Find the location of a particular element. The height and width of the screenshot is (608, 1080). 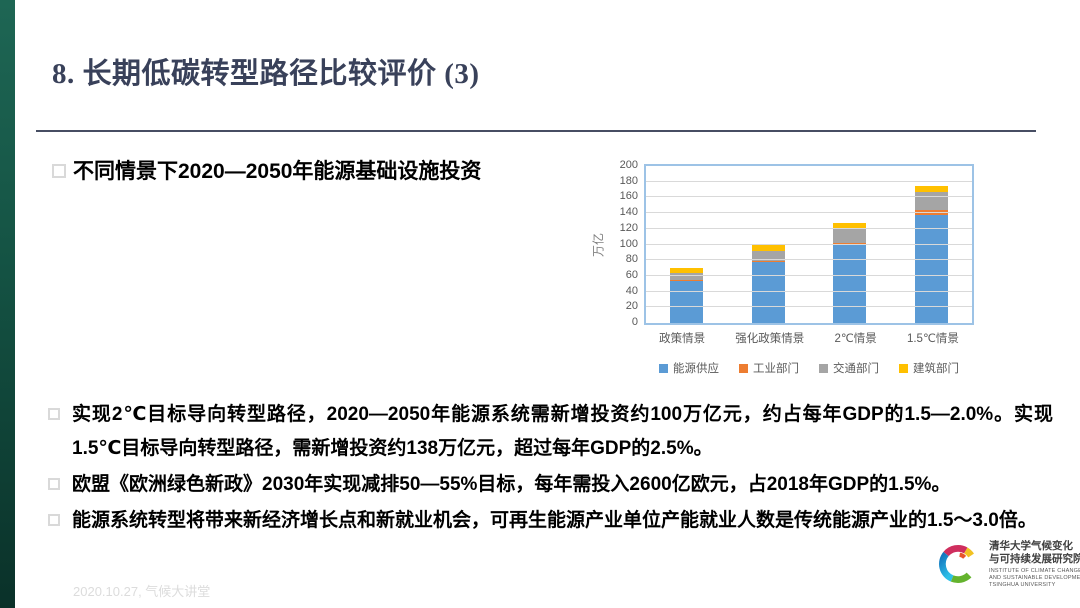

logo-en-line2: AND SUSTAINABLE DEVELOPMENT is located at coordinates (1034, 577).